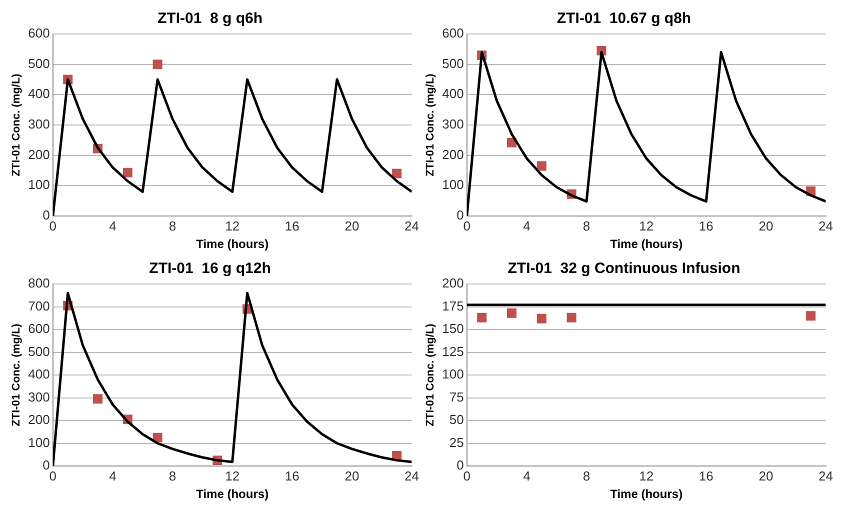 Image resolution: width=844 pixels, height=507 pixels. What do you see at coordinates (624, 19) in the screenshot?
I see `chart-title: ZTI-01 10.67 g q8h` at bounding box center [624, 19].